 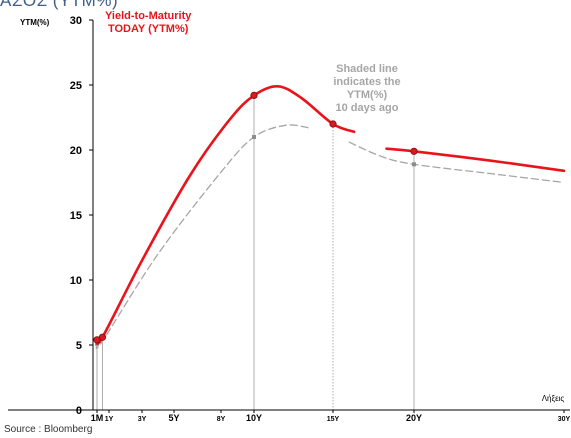 What do you see at coordinates (148, 29) in the screenshot?
I see `legend-today-line2: TODAY (YTM%)` at bounding box center [148, 29].